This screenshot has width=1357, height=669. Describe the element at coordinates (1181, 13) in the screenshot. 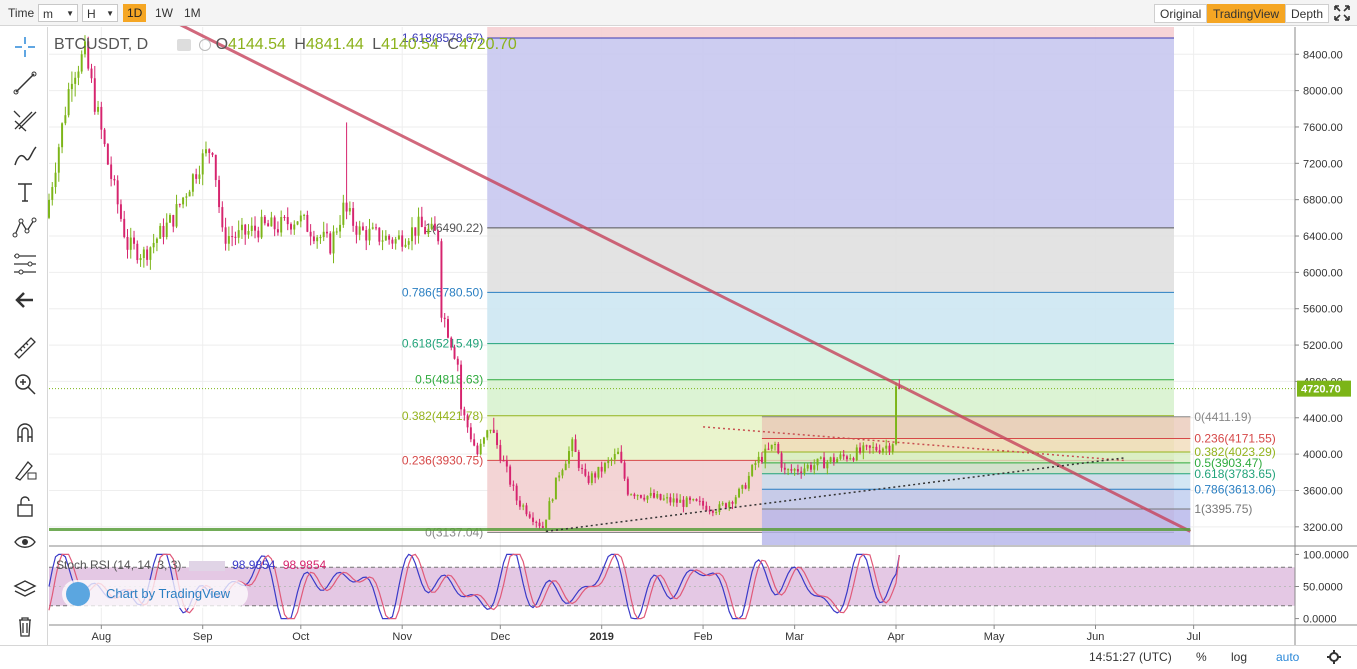

I see `view-original-button: Original` at that location.